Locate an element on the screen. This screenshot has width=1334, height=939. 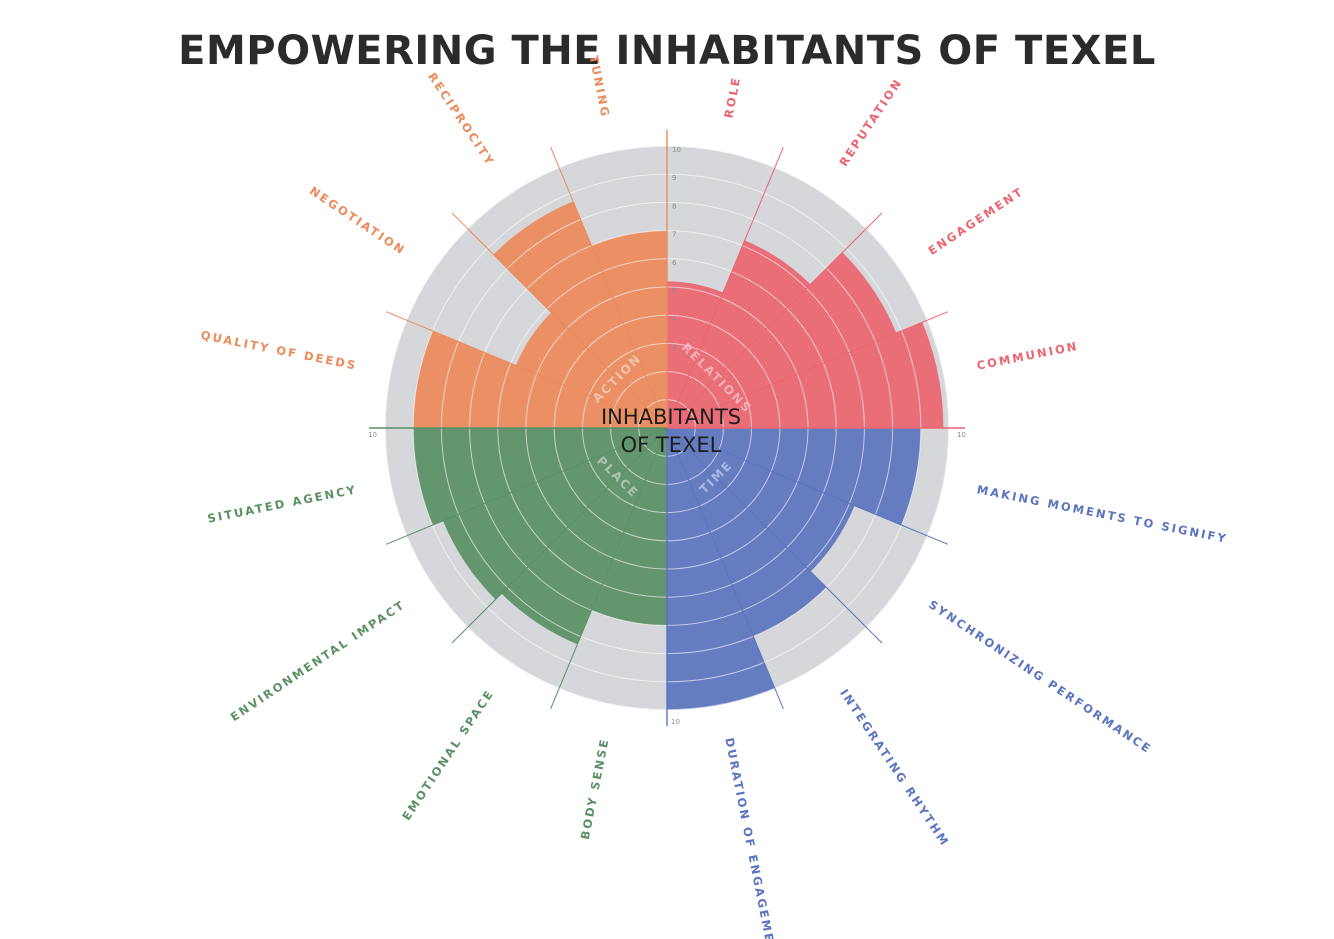
wedge-communion is located at coordinates (805, 375).